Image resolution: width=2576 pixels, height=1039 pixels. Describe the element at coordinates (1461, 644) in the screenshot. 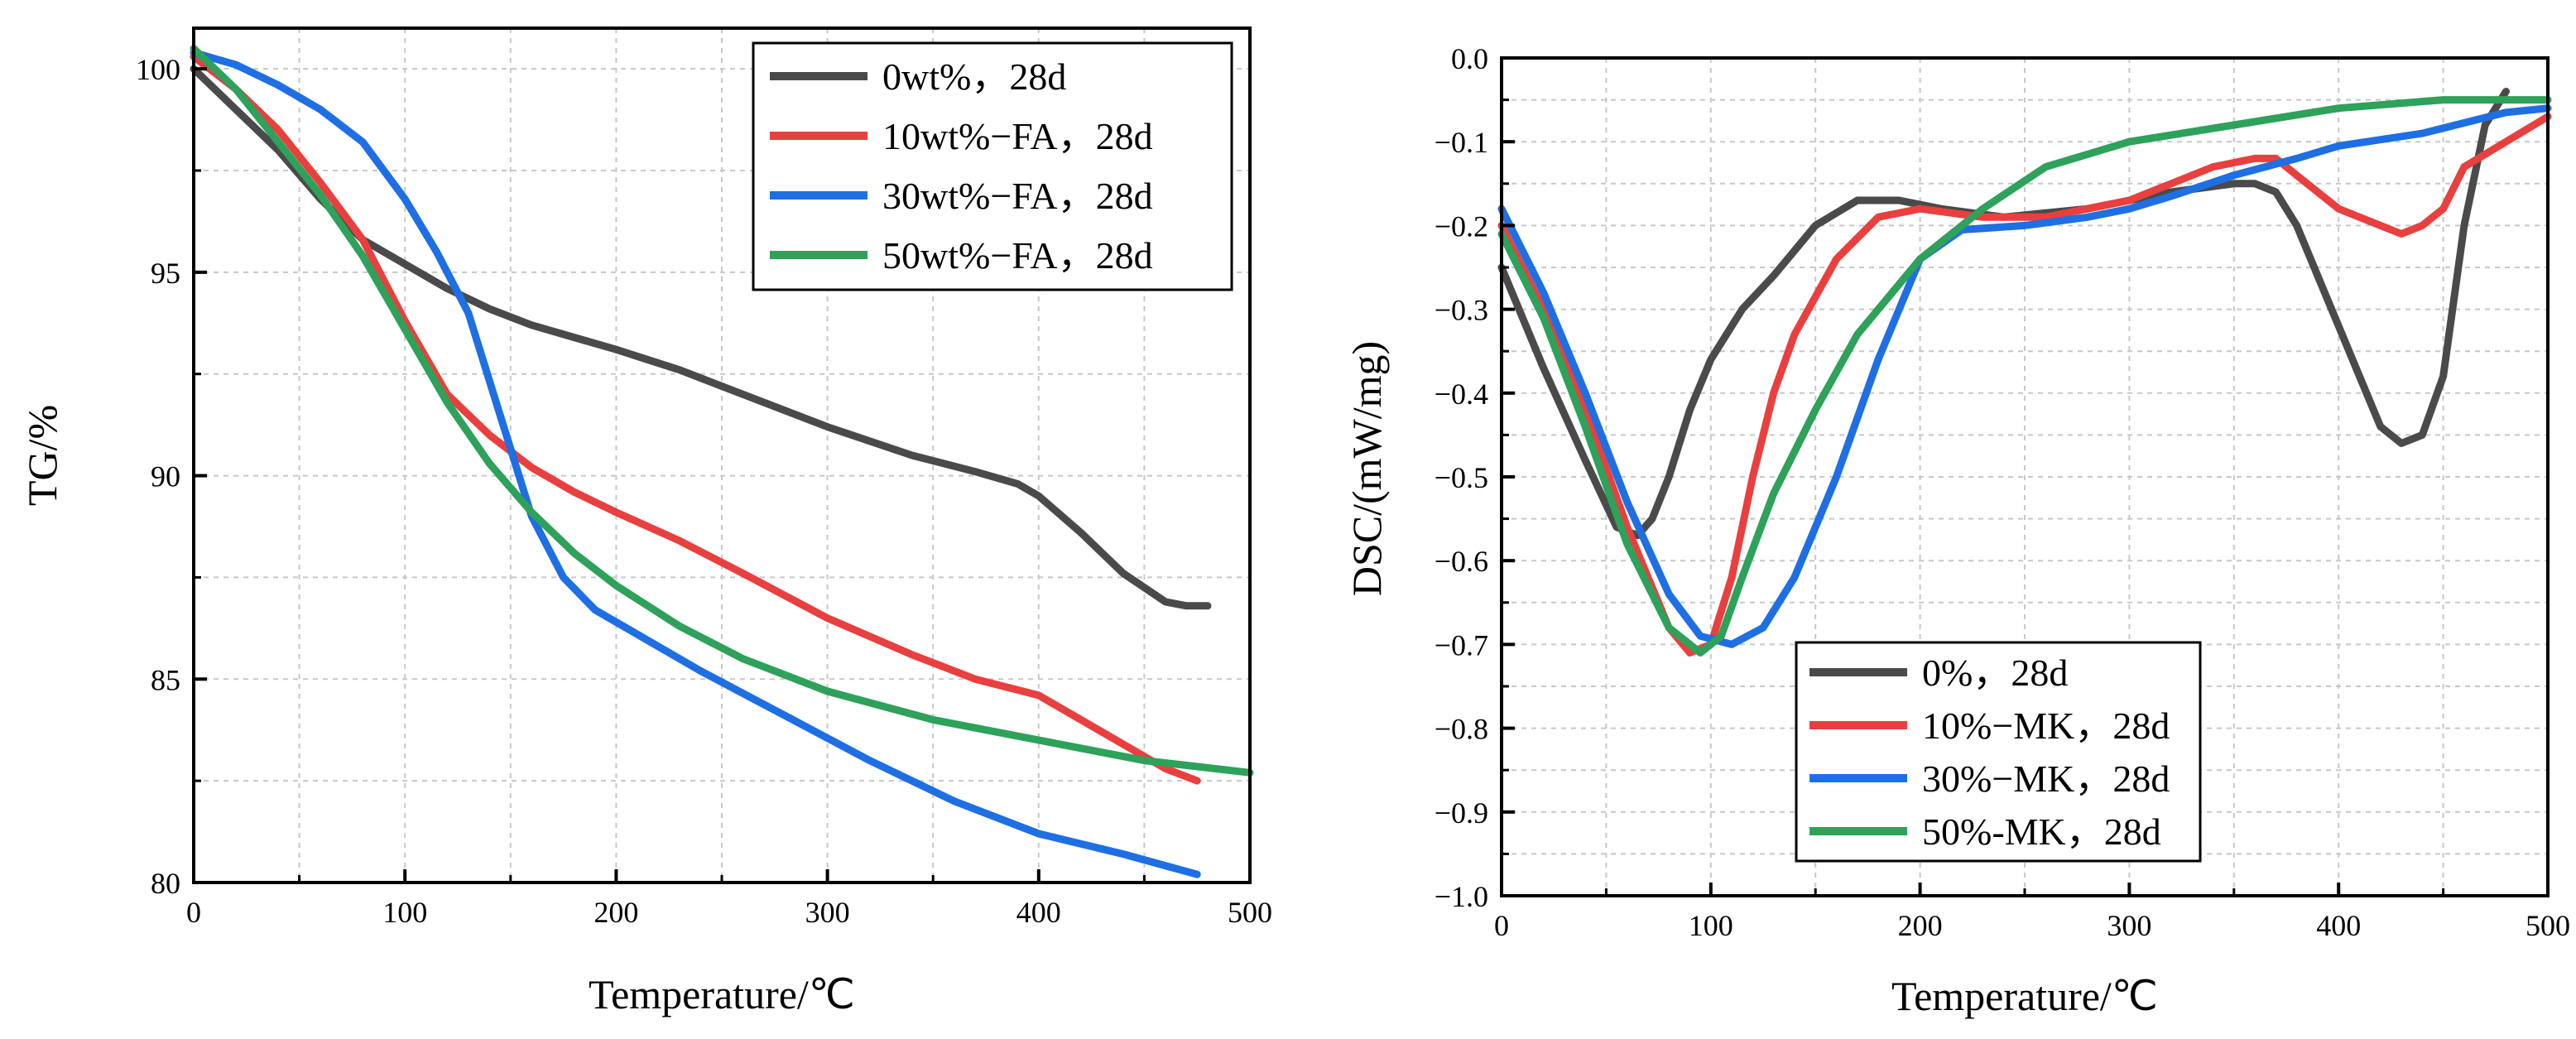

I see `dsc-y-tick-label: −0.7` at that location.